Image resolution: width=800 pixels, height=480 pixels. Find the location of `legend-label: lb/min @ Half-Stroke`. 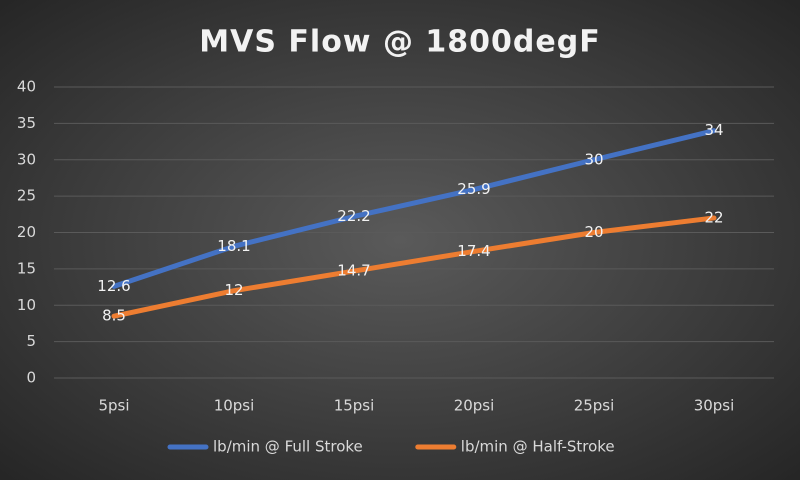

legend-label: lb/min @ Half-Stroke is located at coordinates (538, 447).